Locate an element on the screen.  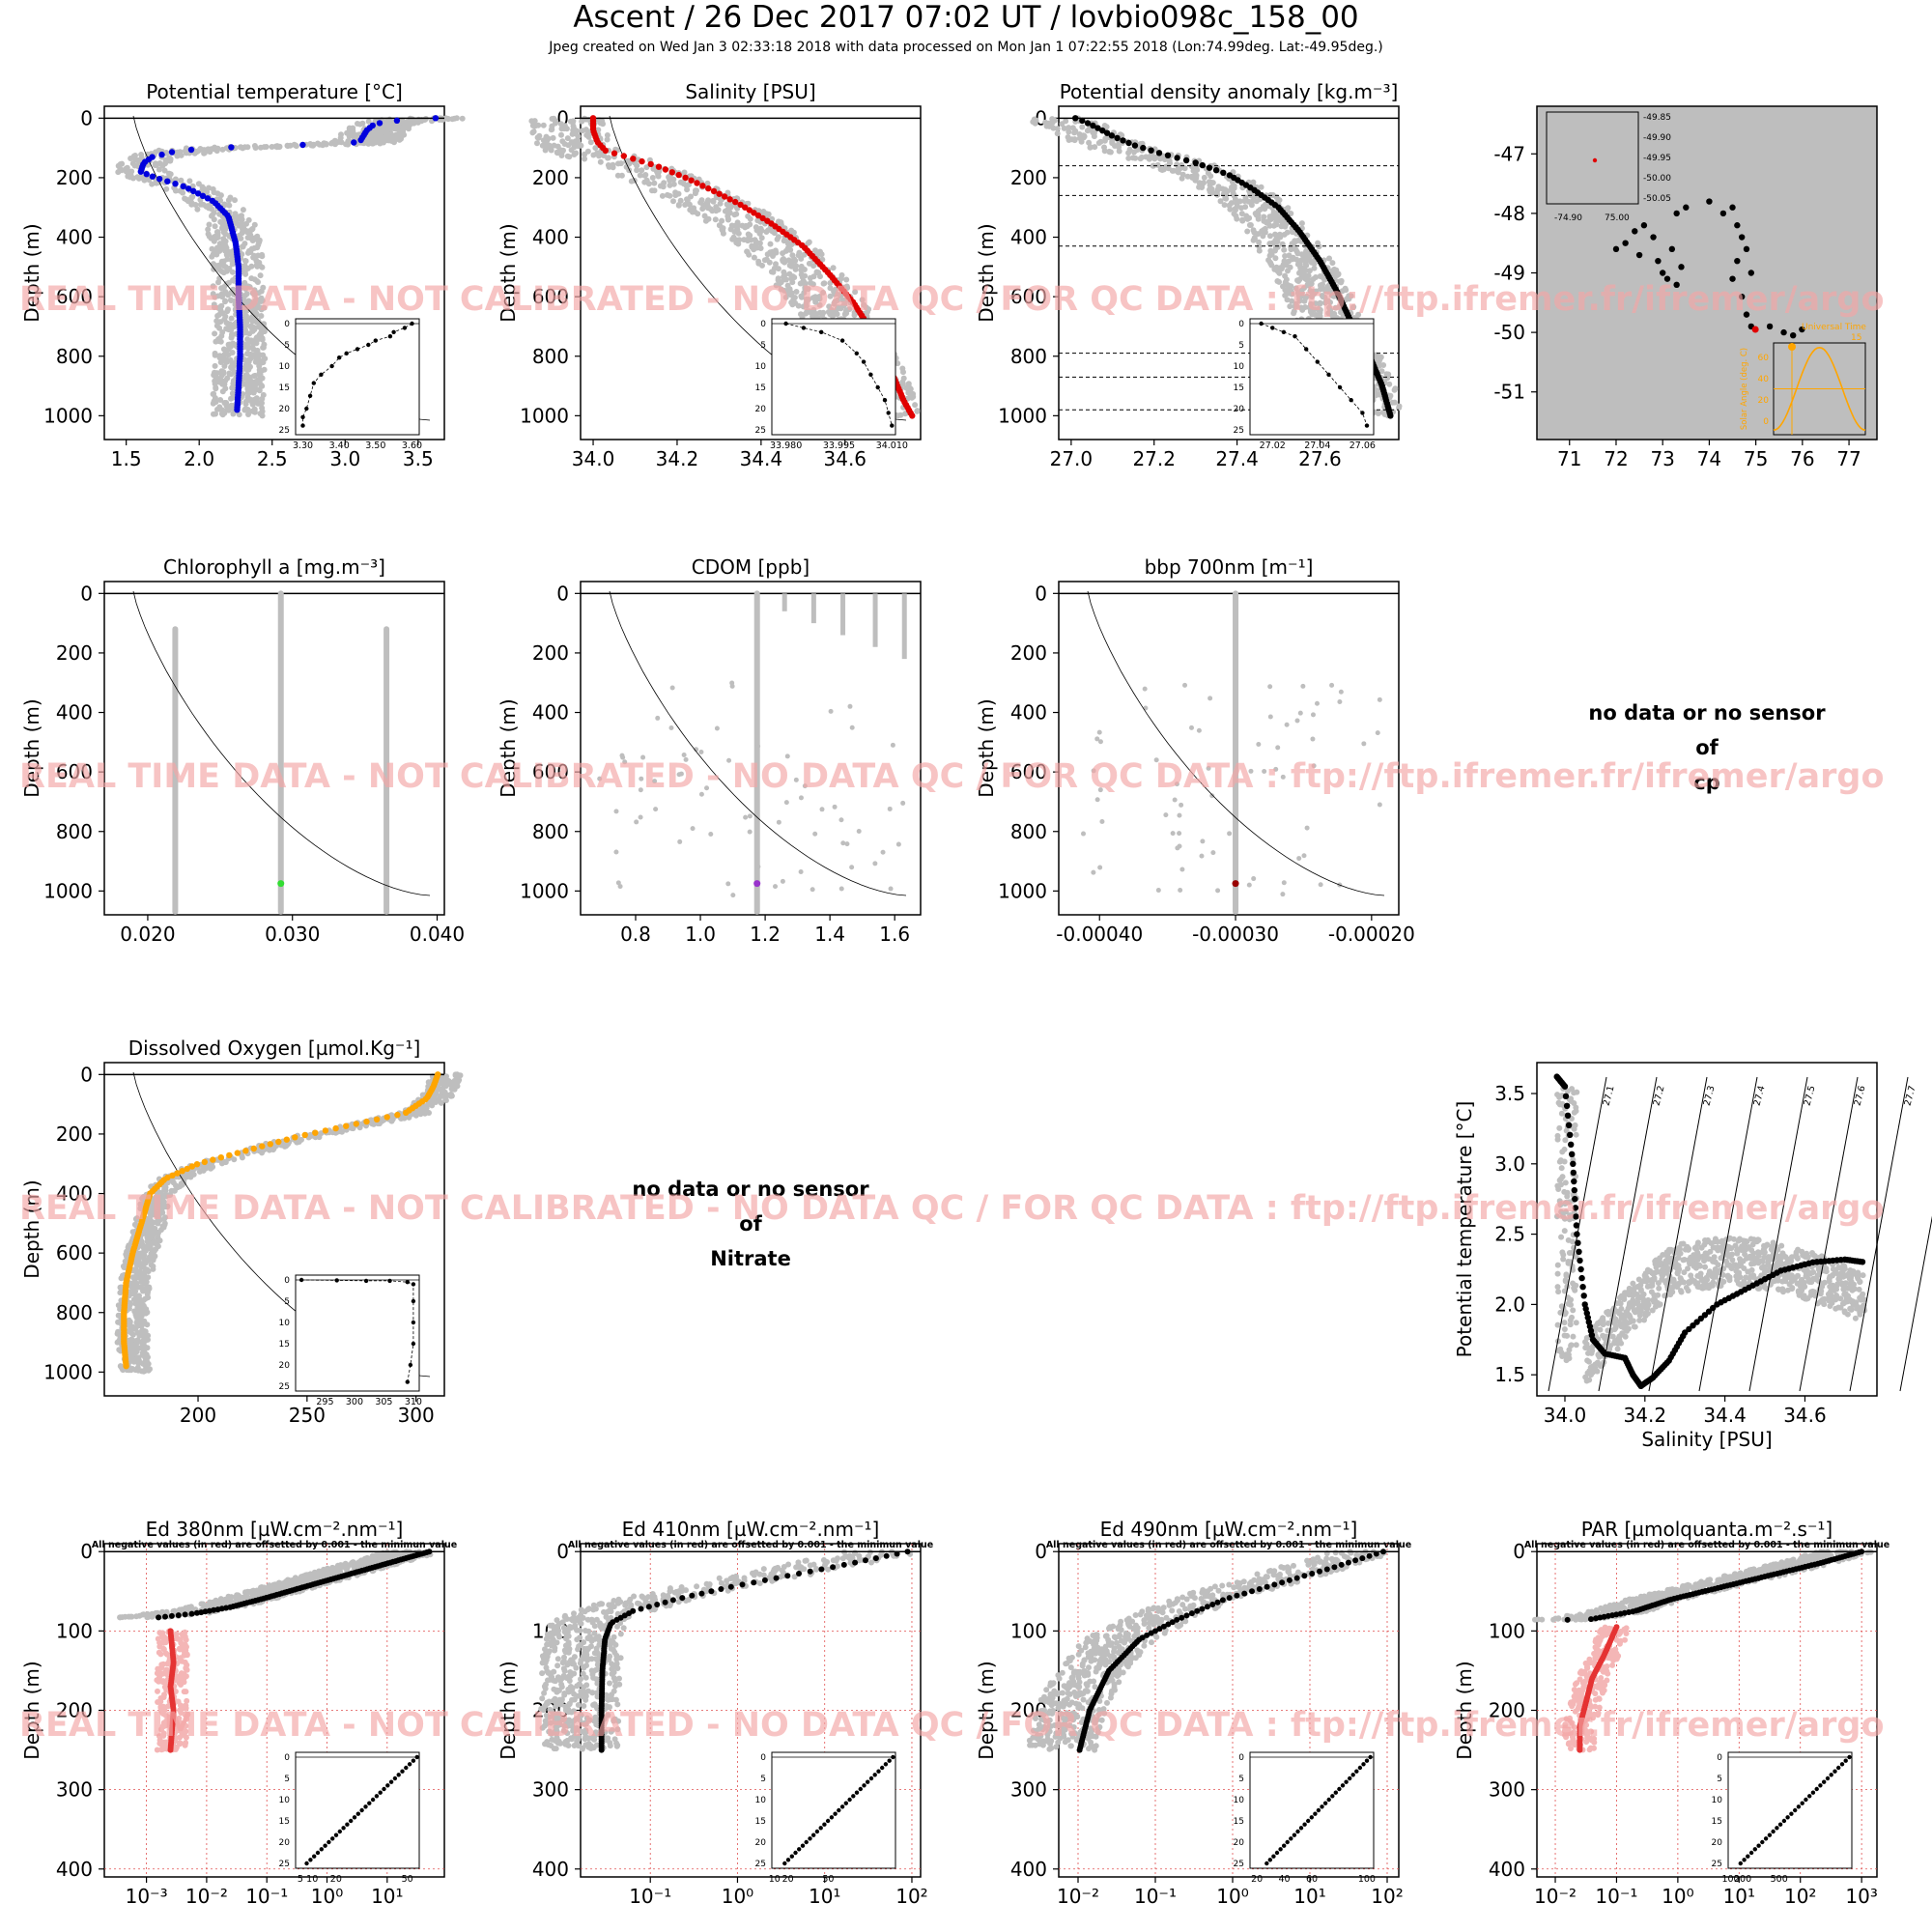
current-position is located at coordinates (1755, 329).